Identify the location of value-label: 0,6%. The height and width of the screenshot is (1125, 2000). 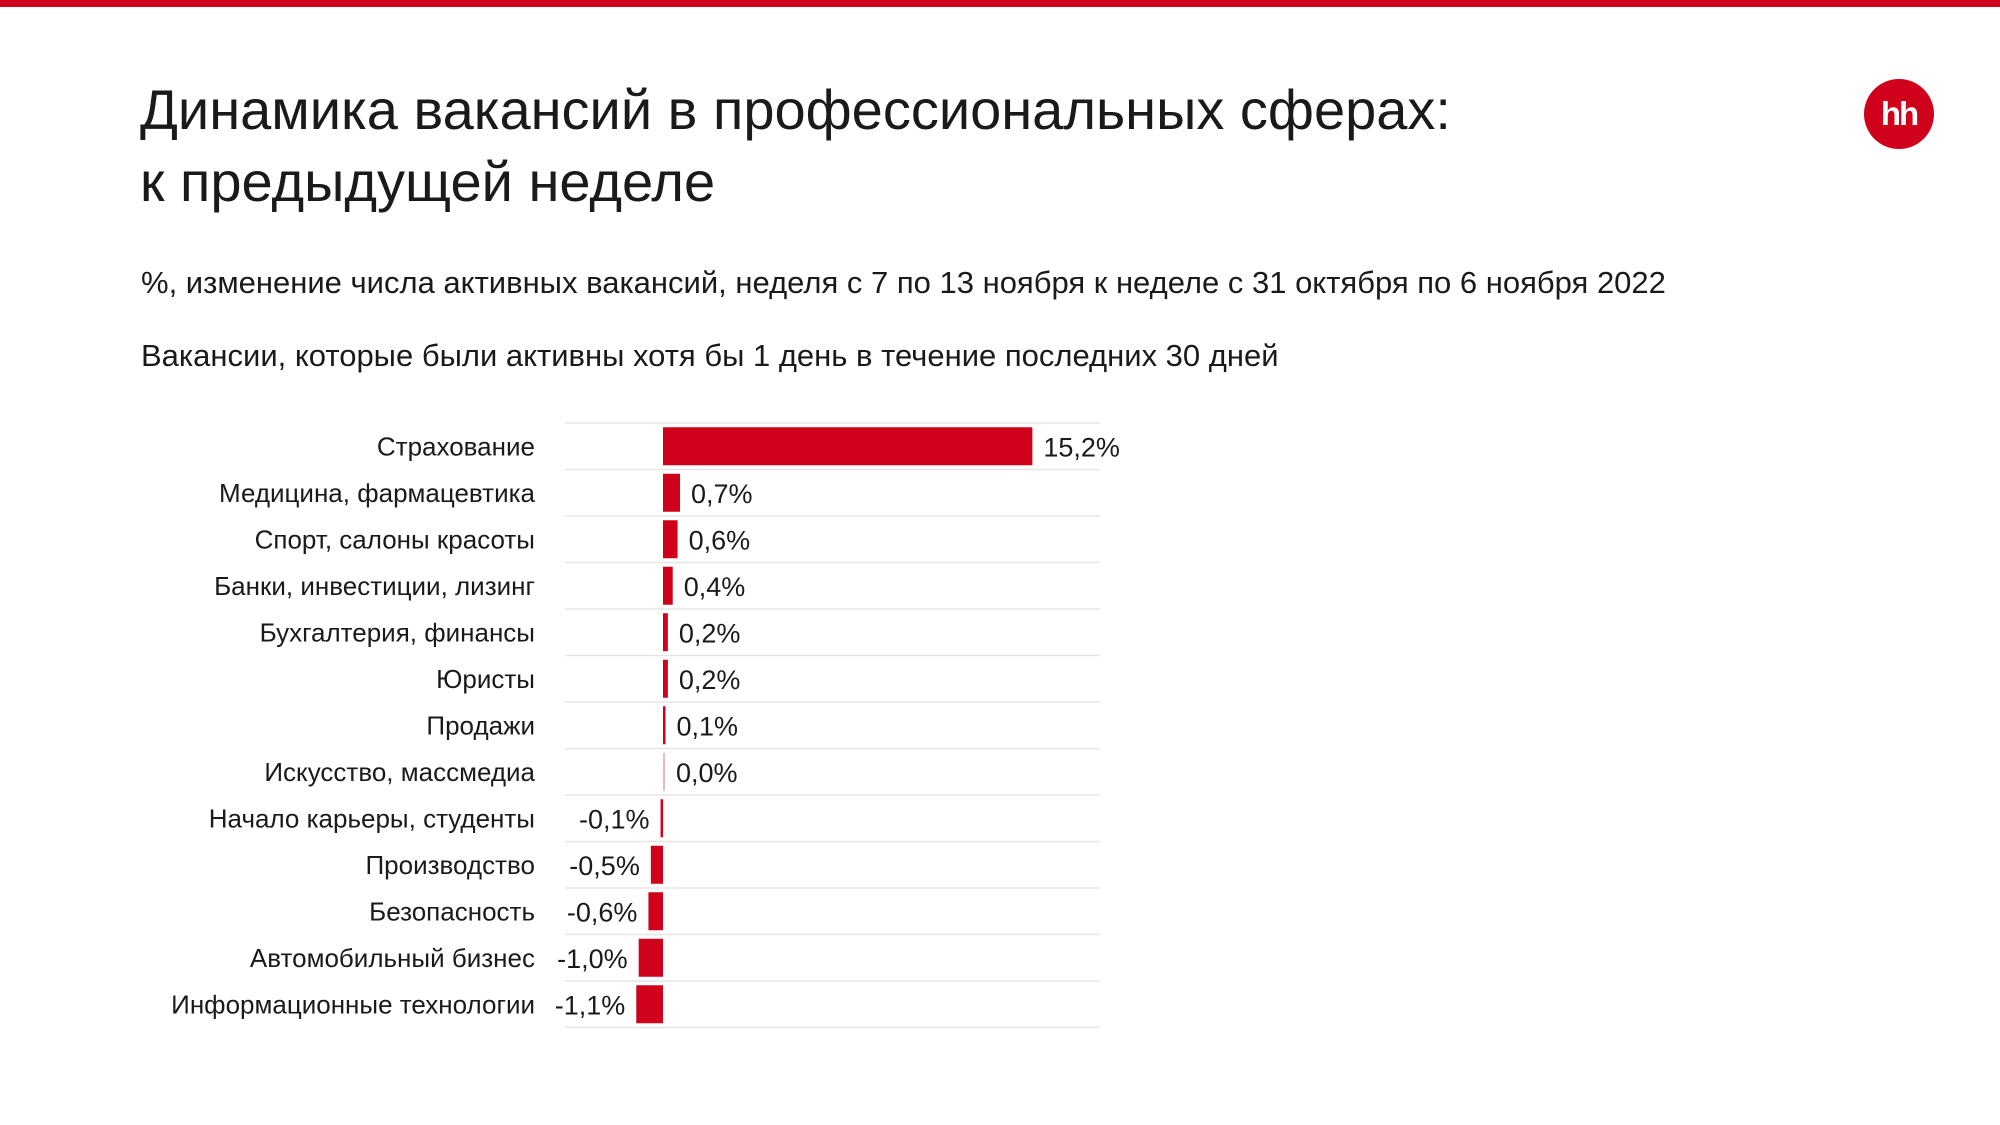
(720, 540).